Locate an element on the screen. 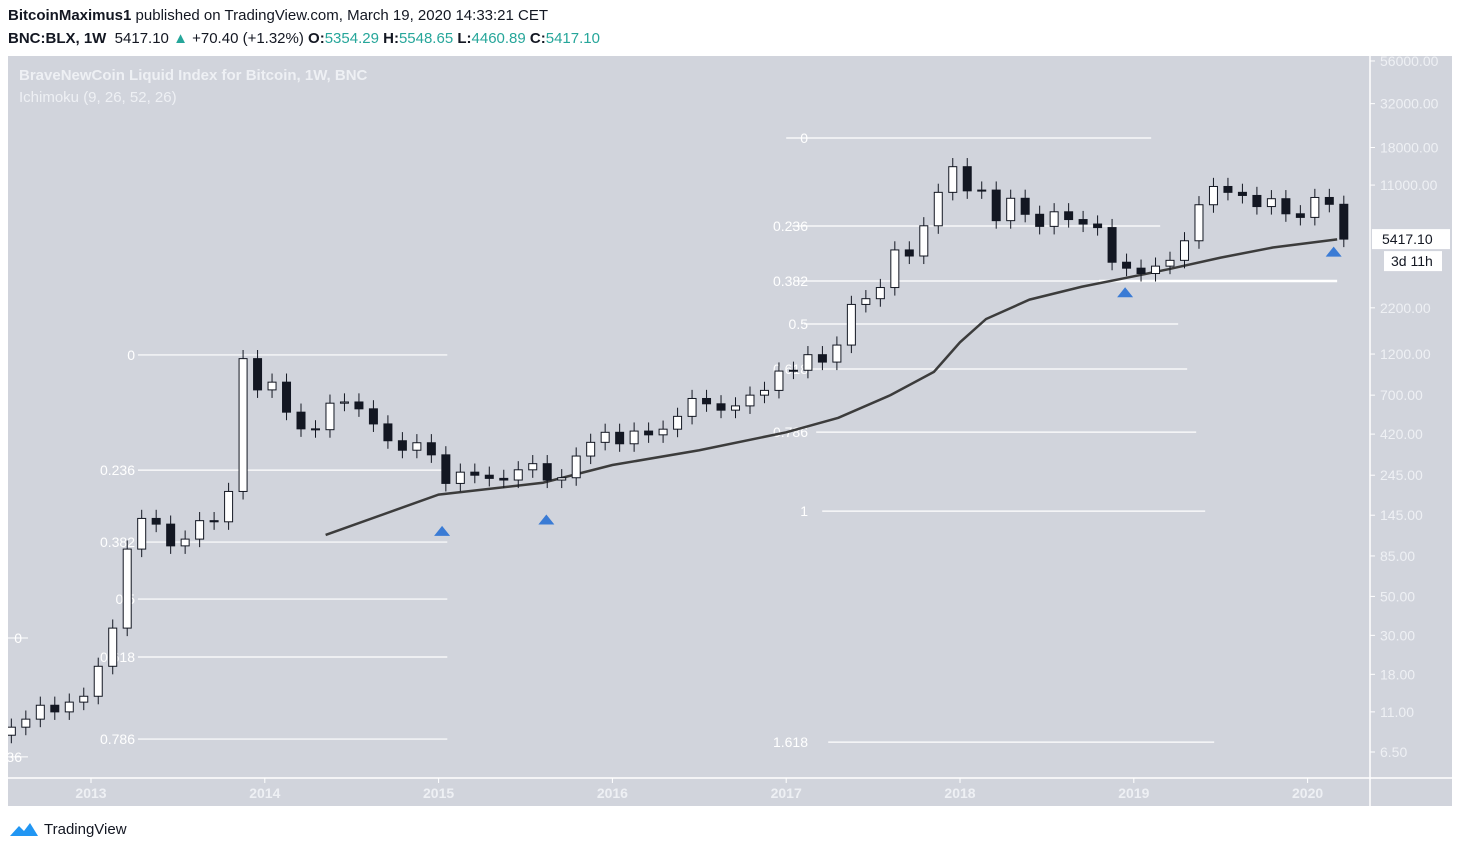 The height and width of the screenshot is (854, 1462). fib-right-label: 0.236 is located at coordinates (790, 226).